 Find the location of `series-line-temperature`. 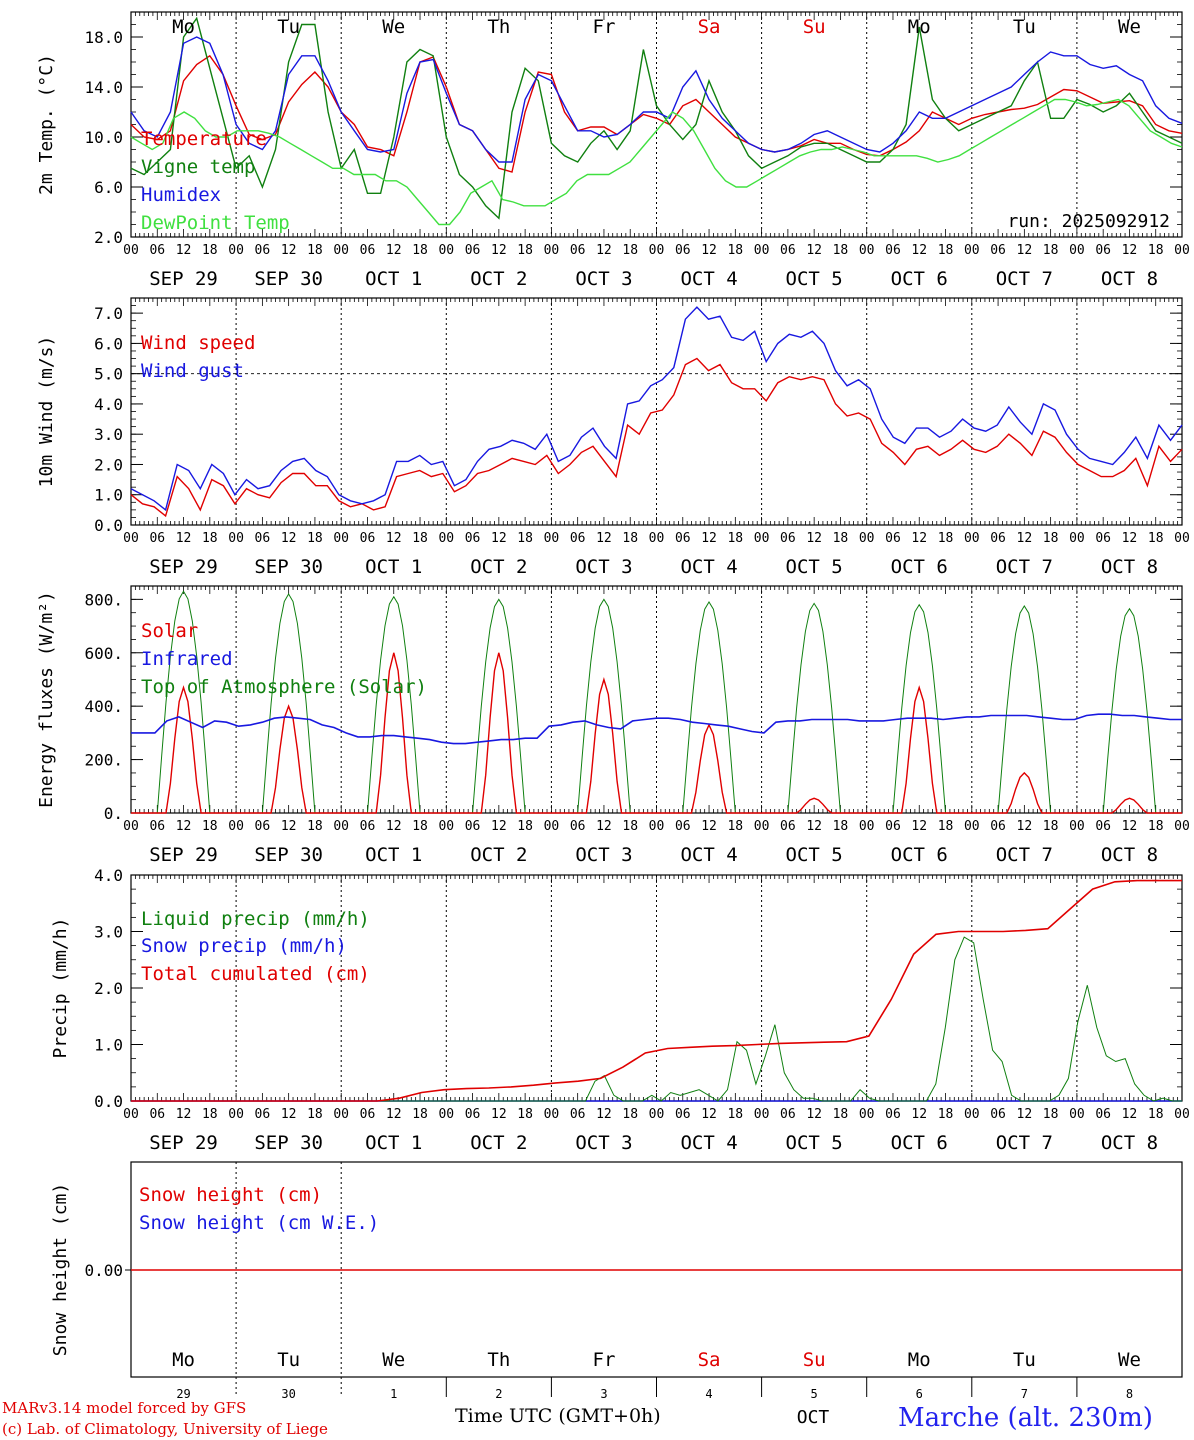

series-line-temperature is located at coordinates (656, 113).